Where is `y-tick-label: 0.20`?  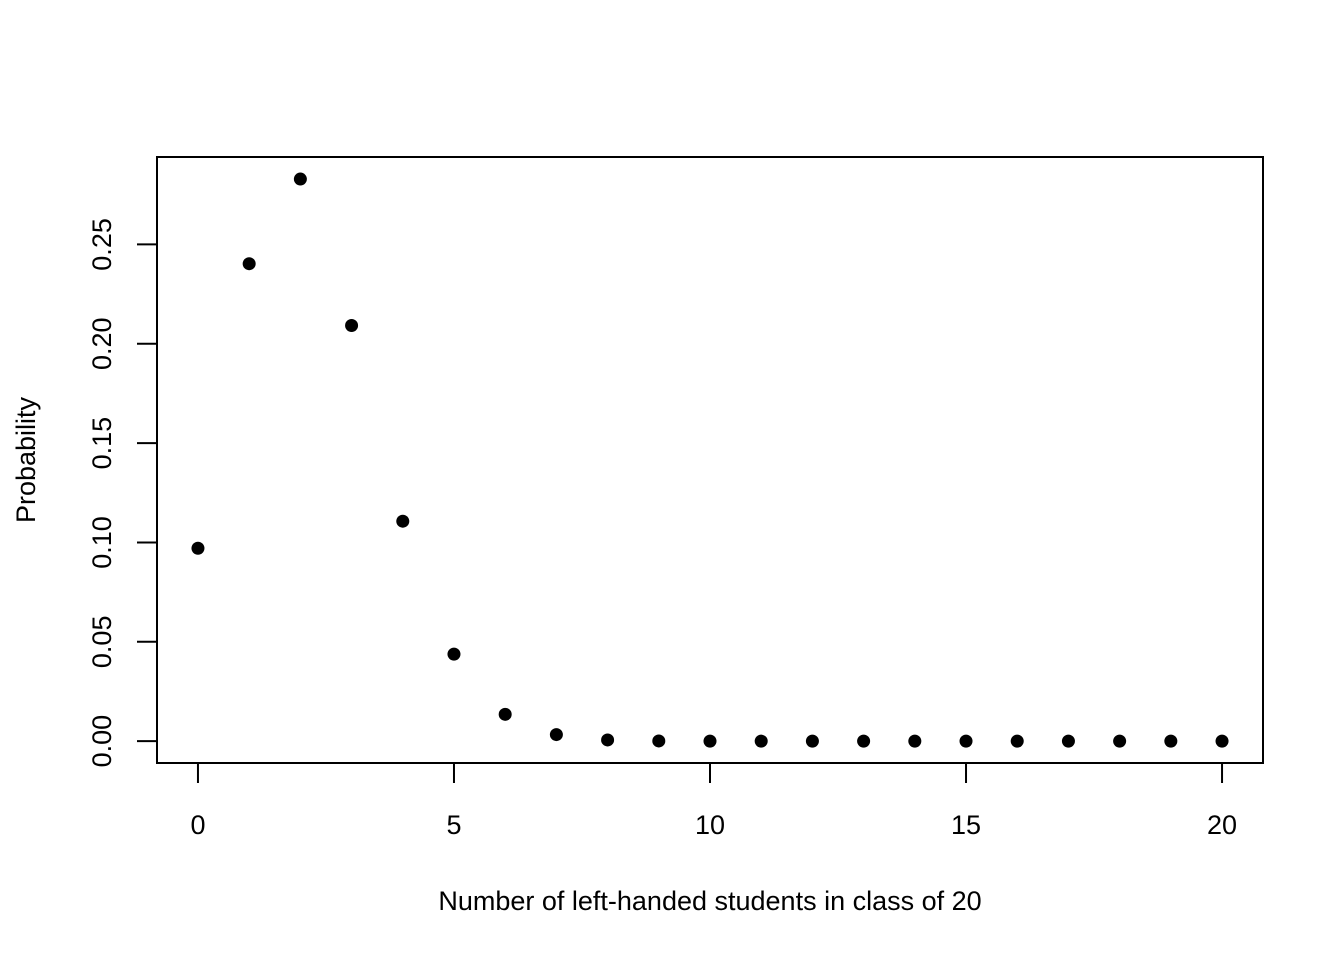 y-tick-label: 0.20 is located at coordinates (102, 343).